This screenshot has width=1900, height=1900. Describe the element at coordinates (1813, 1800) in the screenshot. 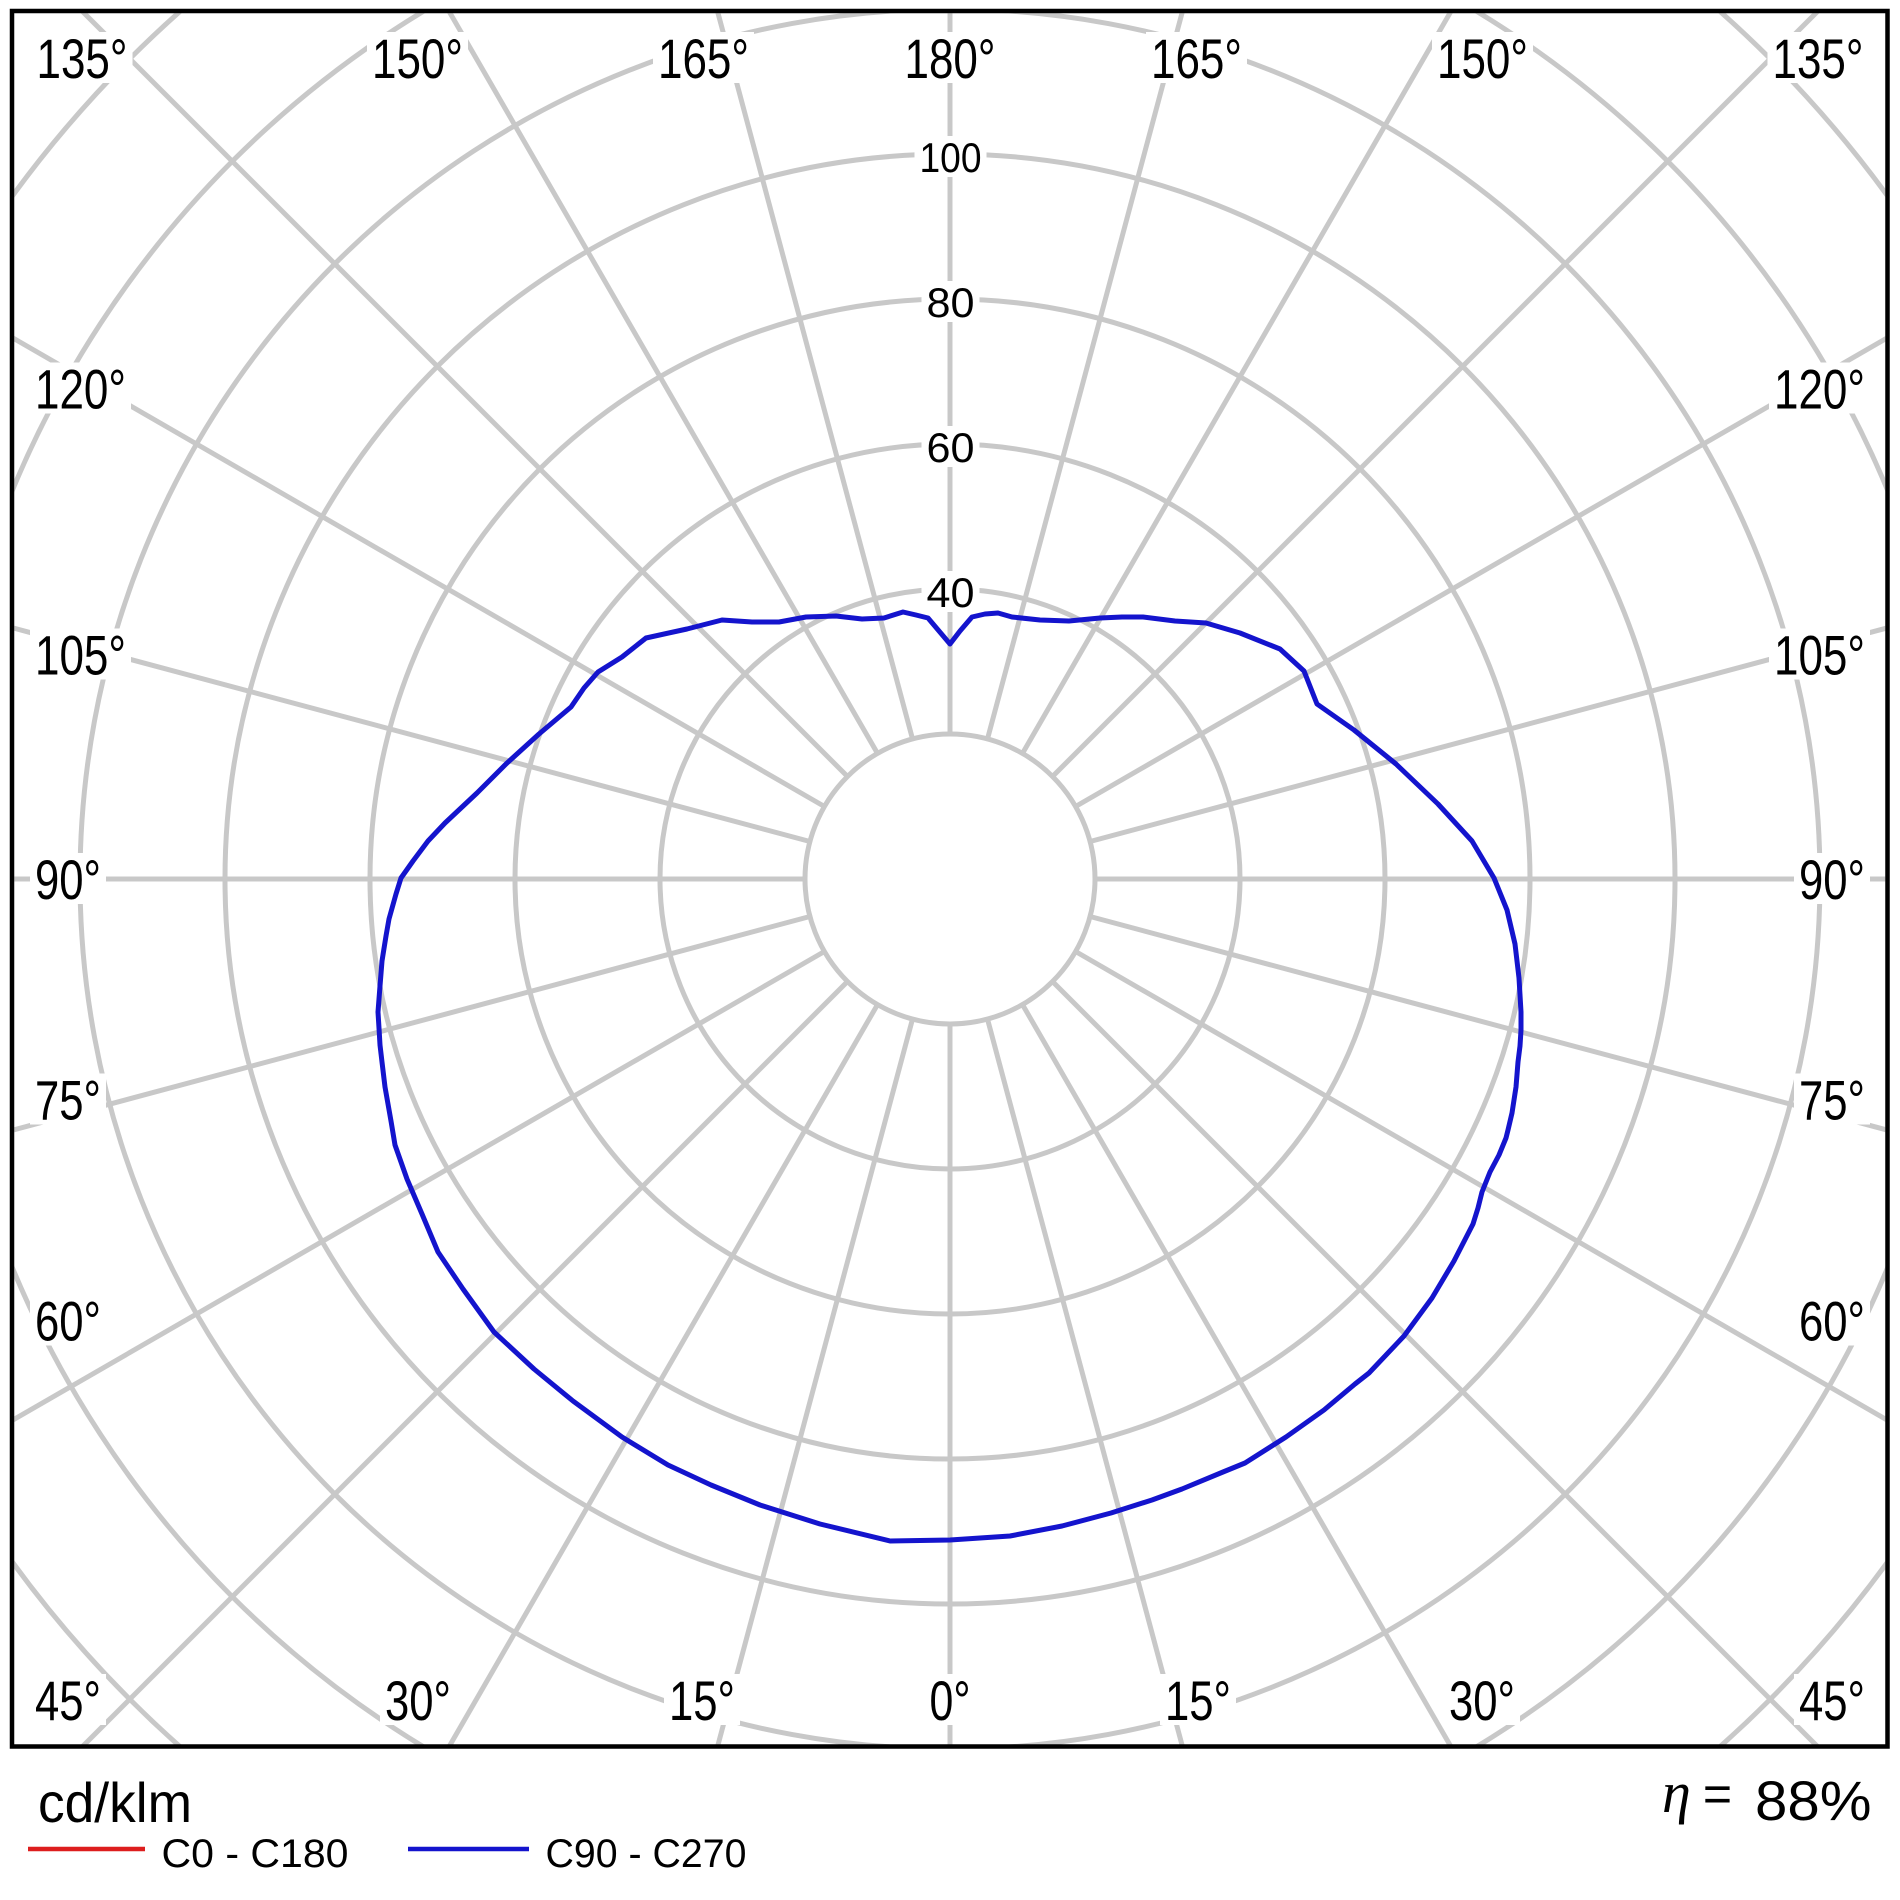

I see `svg-text: 88%` at that location.